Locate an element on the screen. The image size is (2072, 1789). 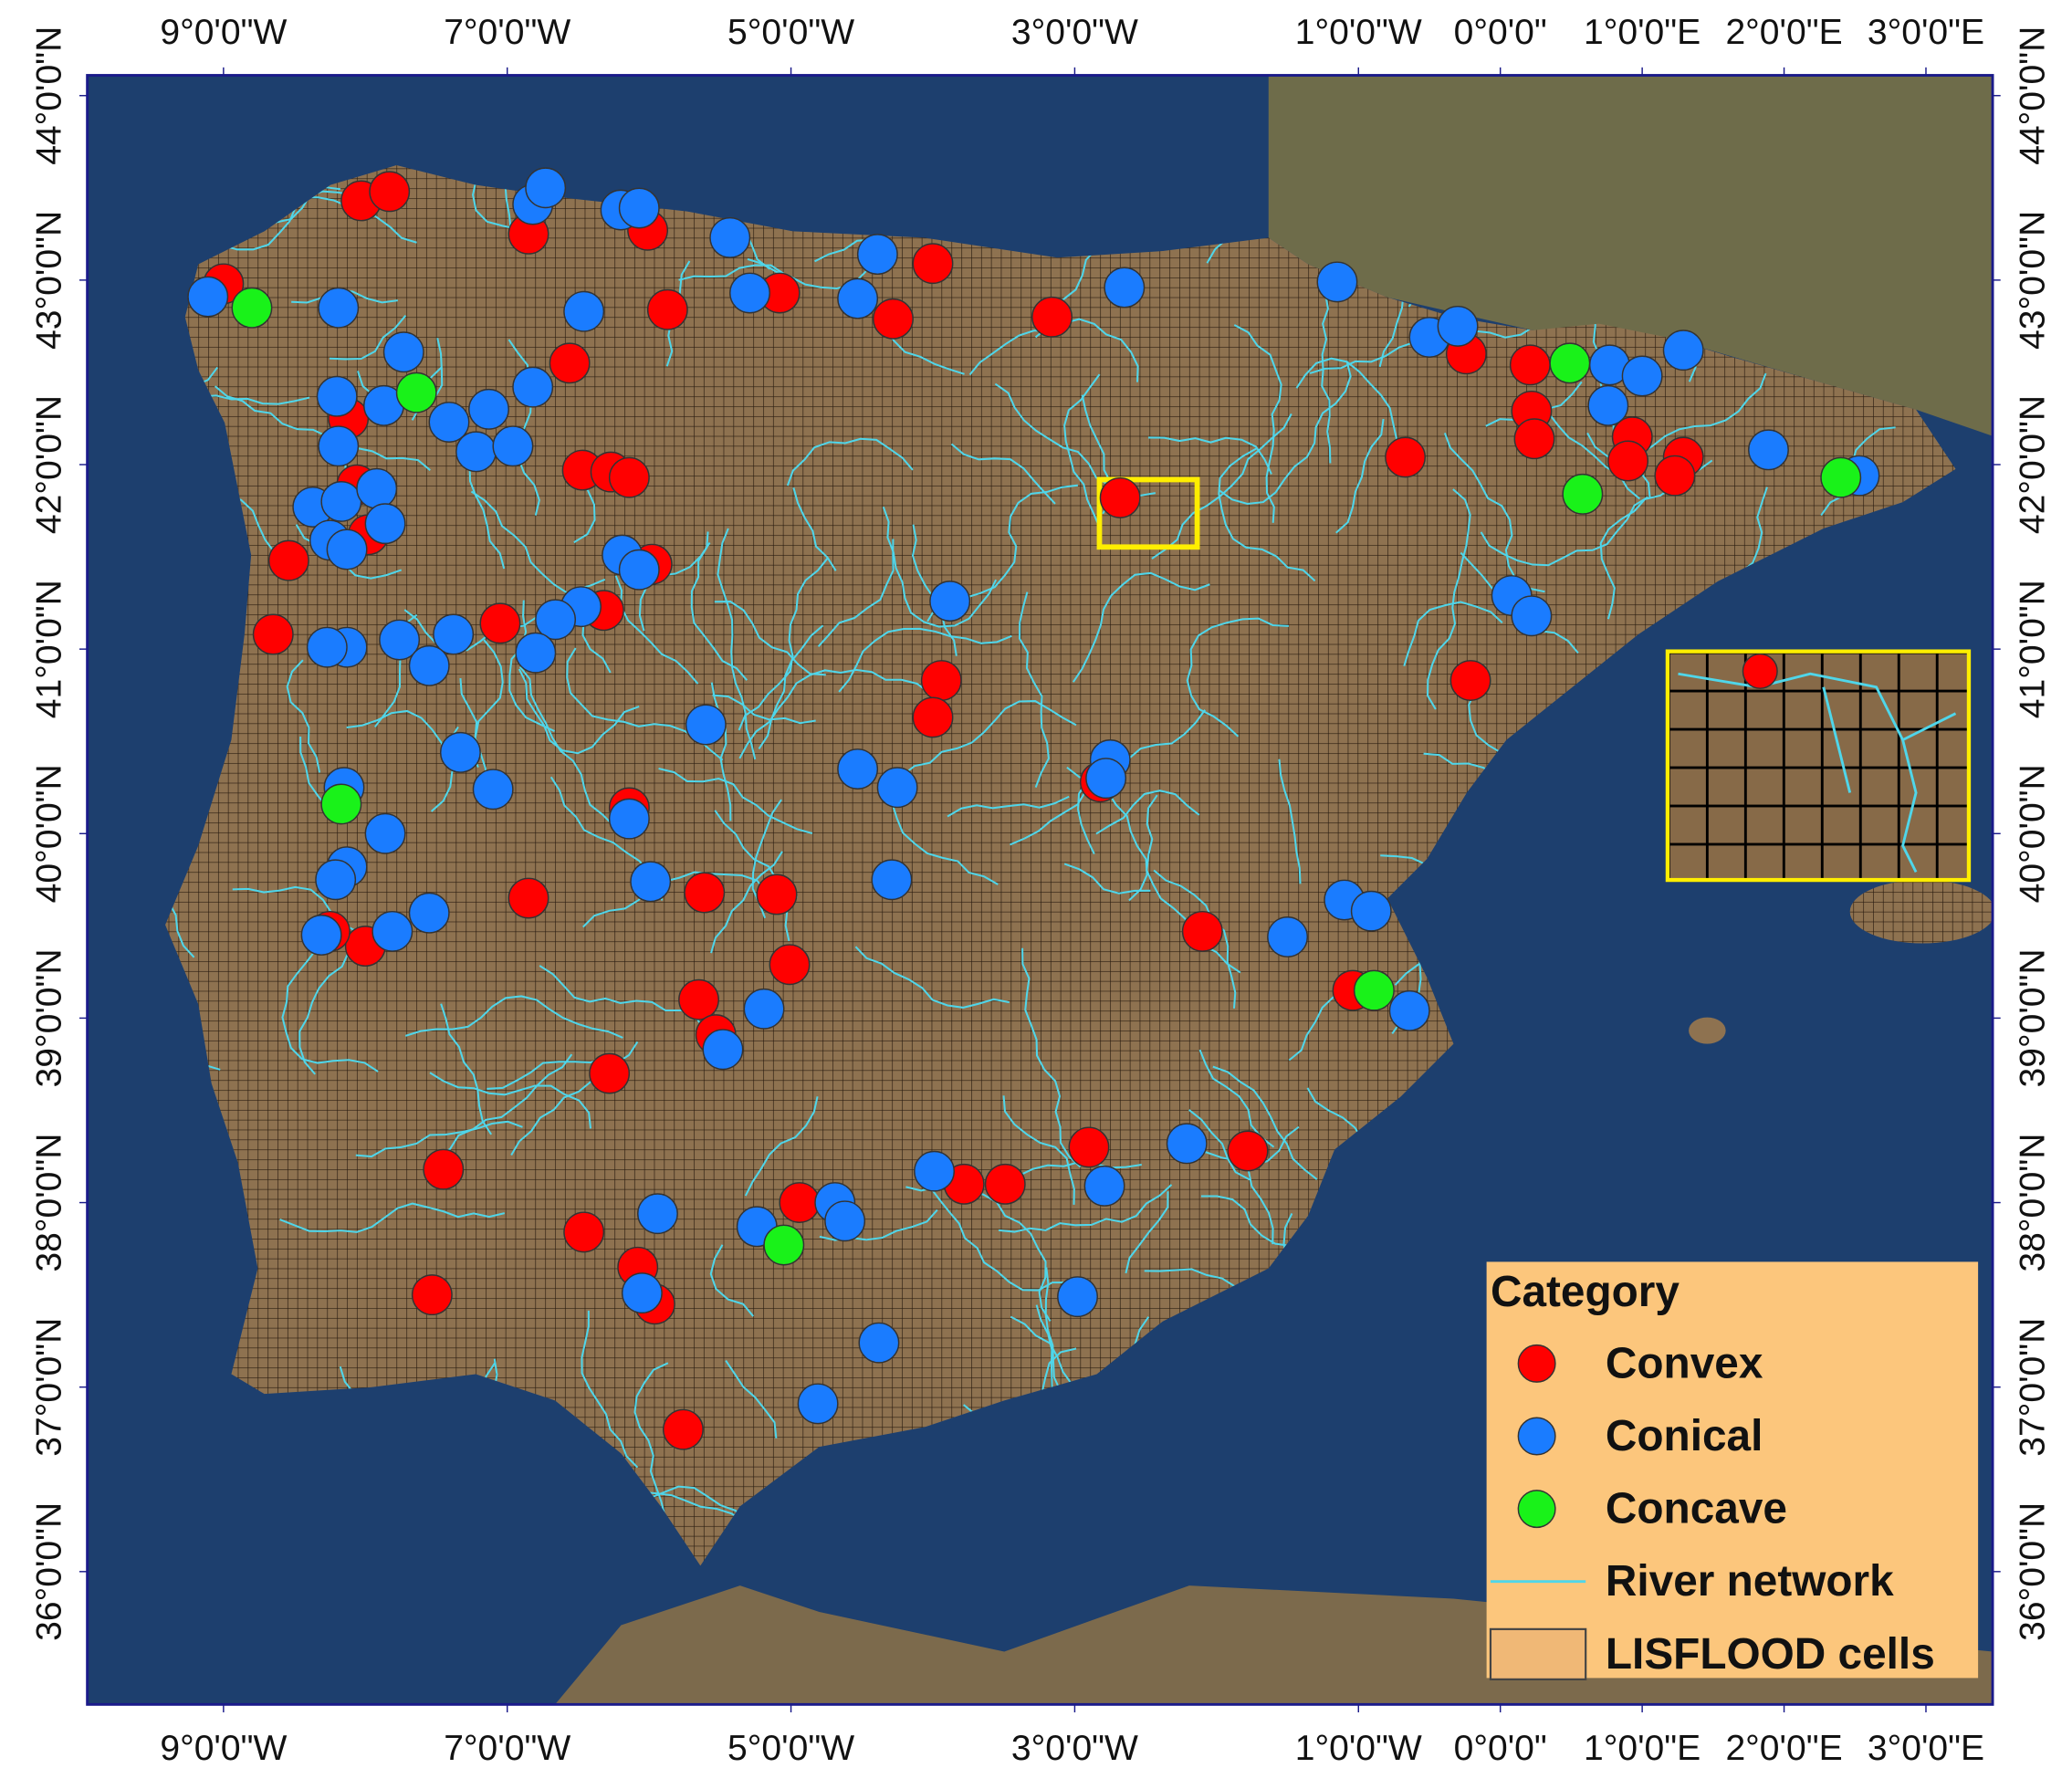
legend-label: Convex is located at coordinates (1685, 1363).